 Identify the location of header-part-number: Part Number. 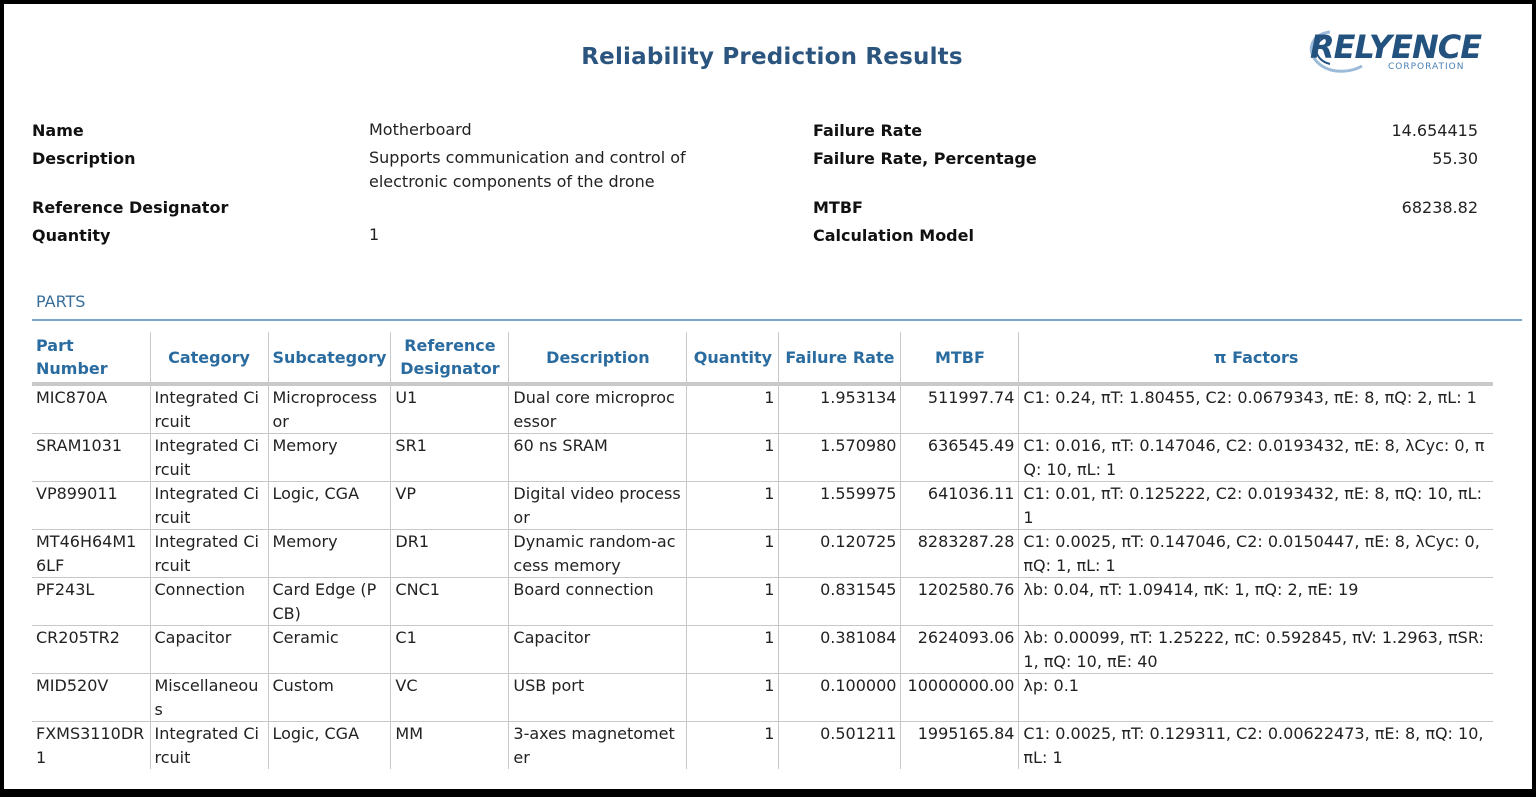
(91, 359).